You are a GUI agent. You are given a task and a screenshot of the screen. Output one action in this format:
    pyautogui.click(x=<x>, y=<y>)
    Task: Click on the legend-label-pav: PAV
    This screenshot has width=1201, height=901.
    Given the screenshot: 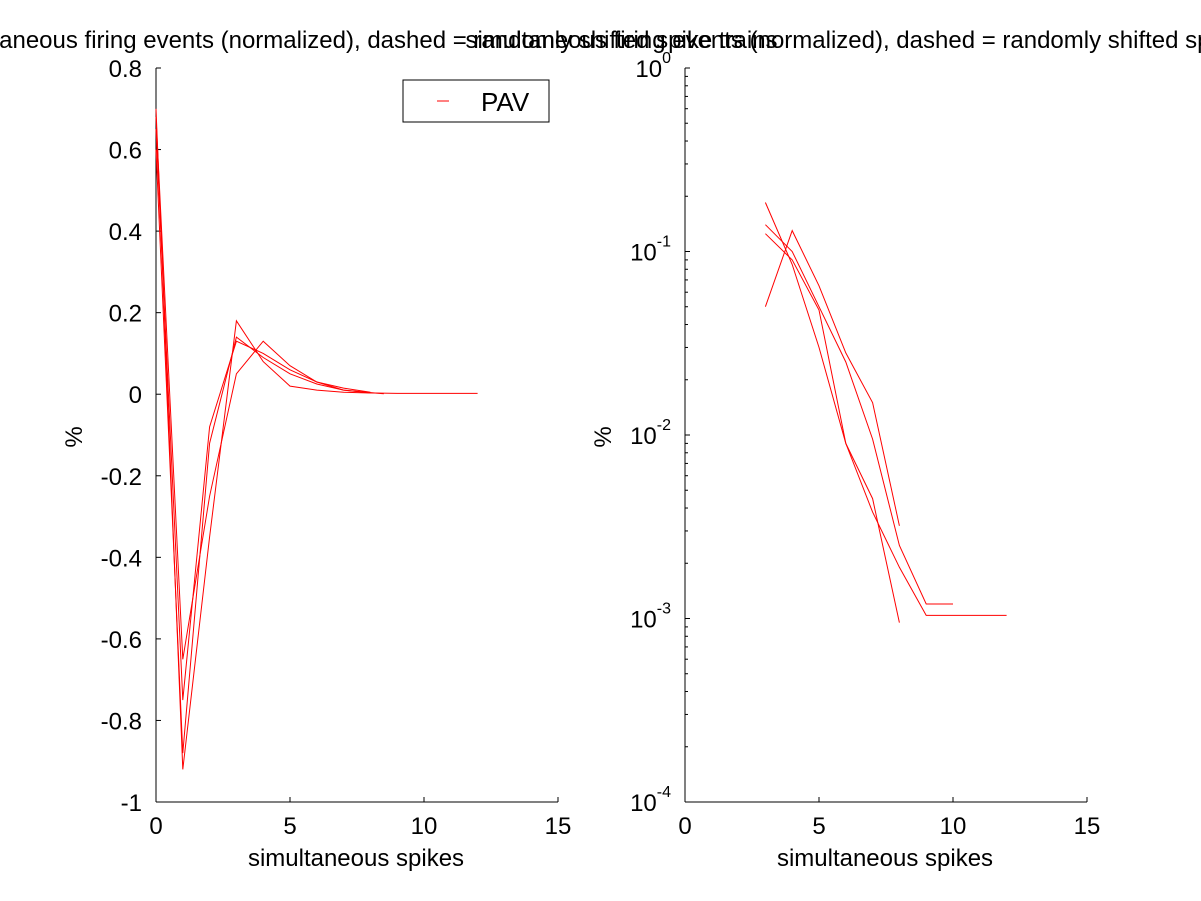 What is the action you would take?
    pyautogui.click(x=505, y=102)
    